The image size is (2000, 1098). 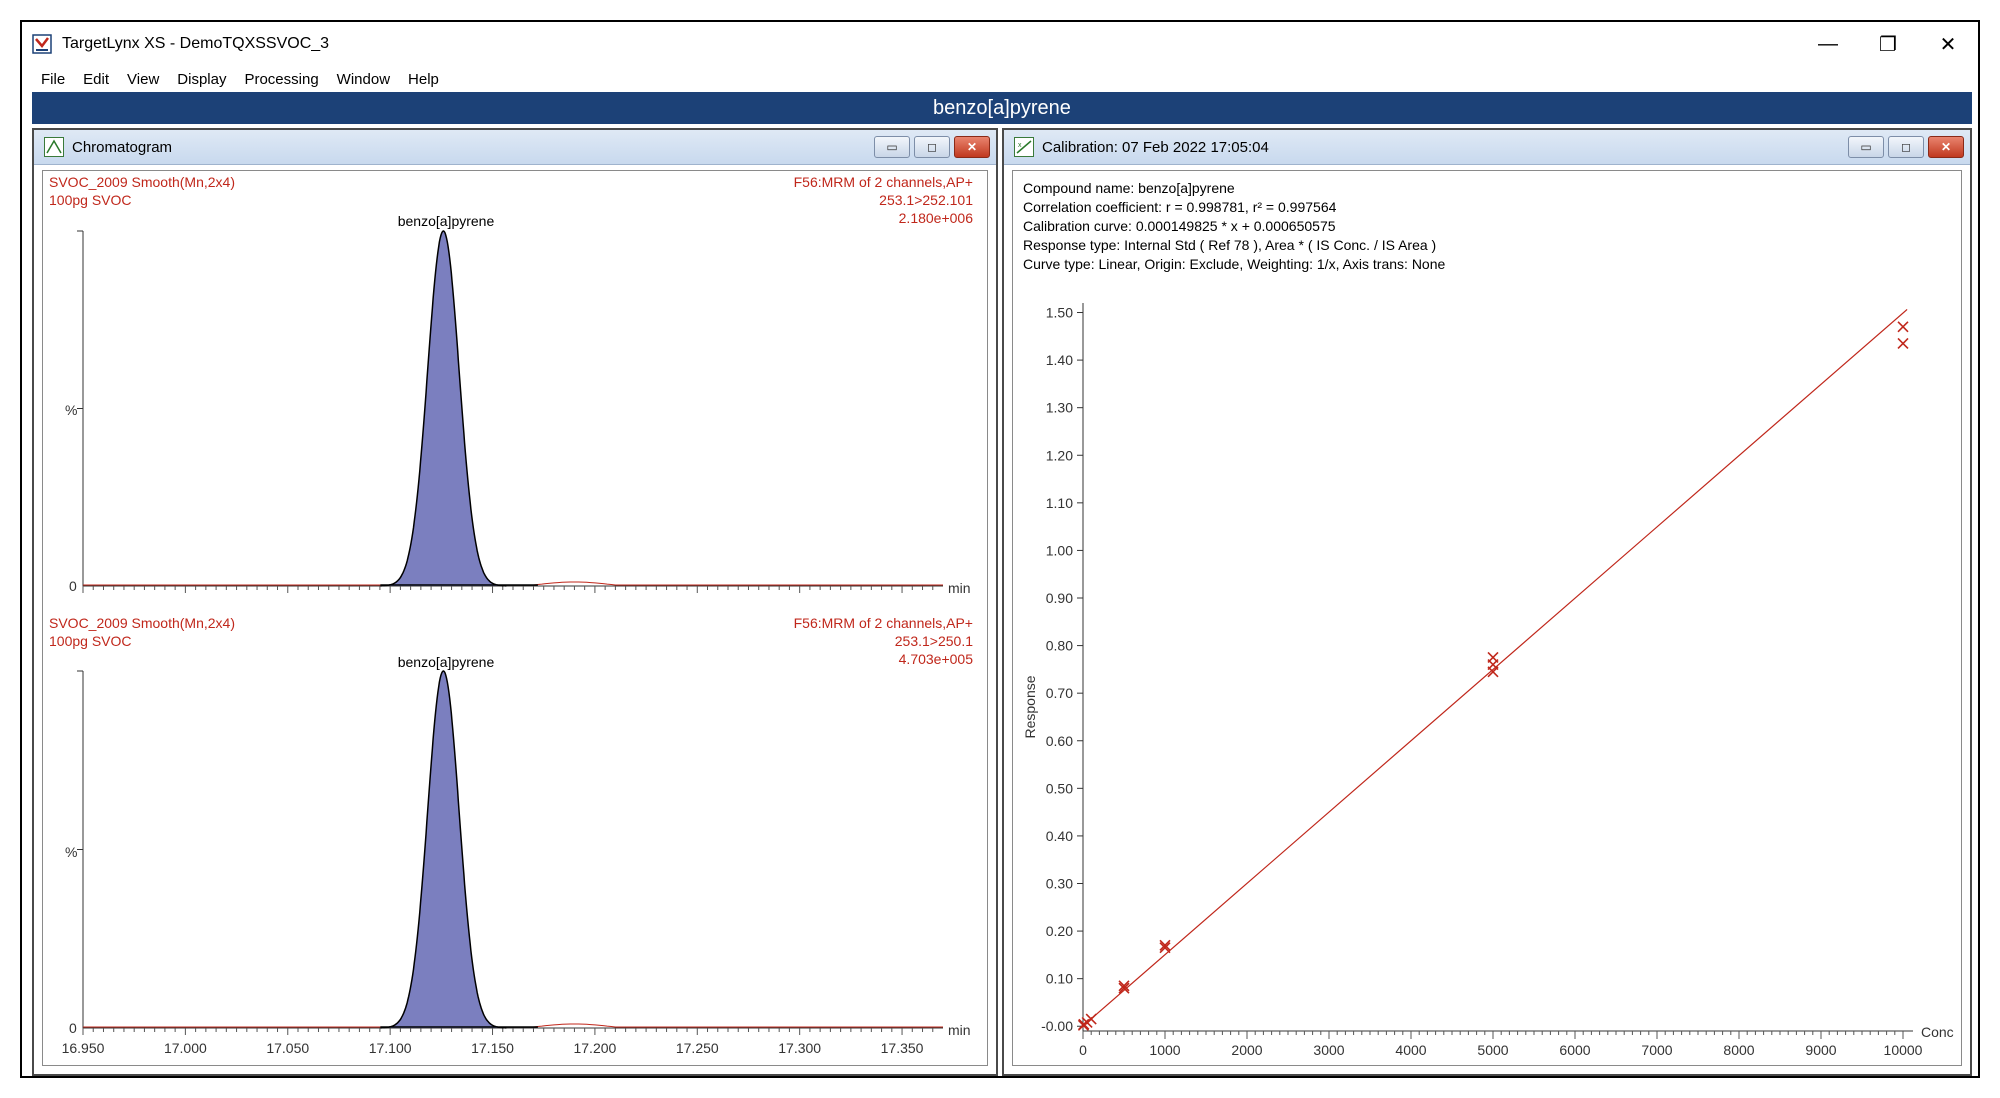 I want to click on svg-text: x, so click(x=1020, y=145).